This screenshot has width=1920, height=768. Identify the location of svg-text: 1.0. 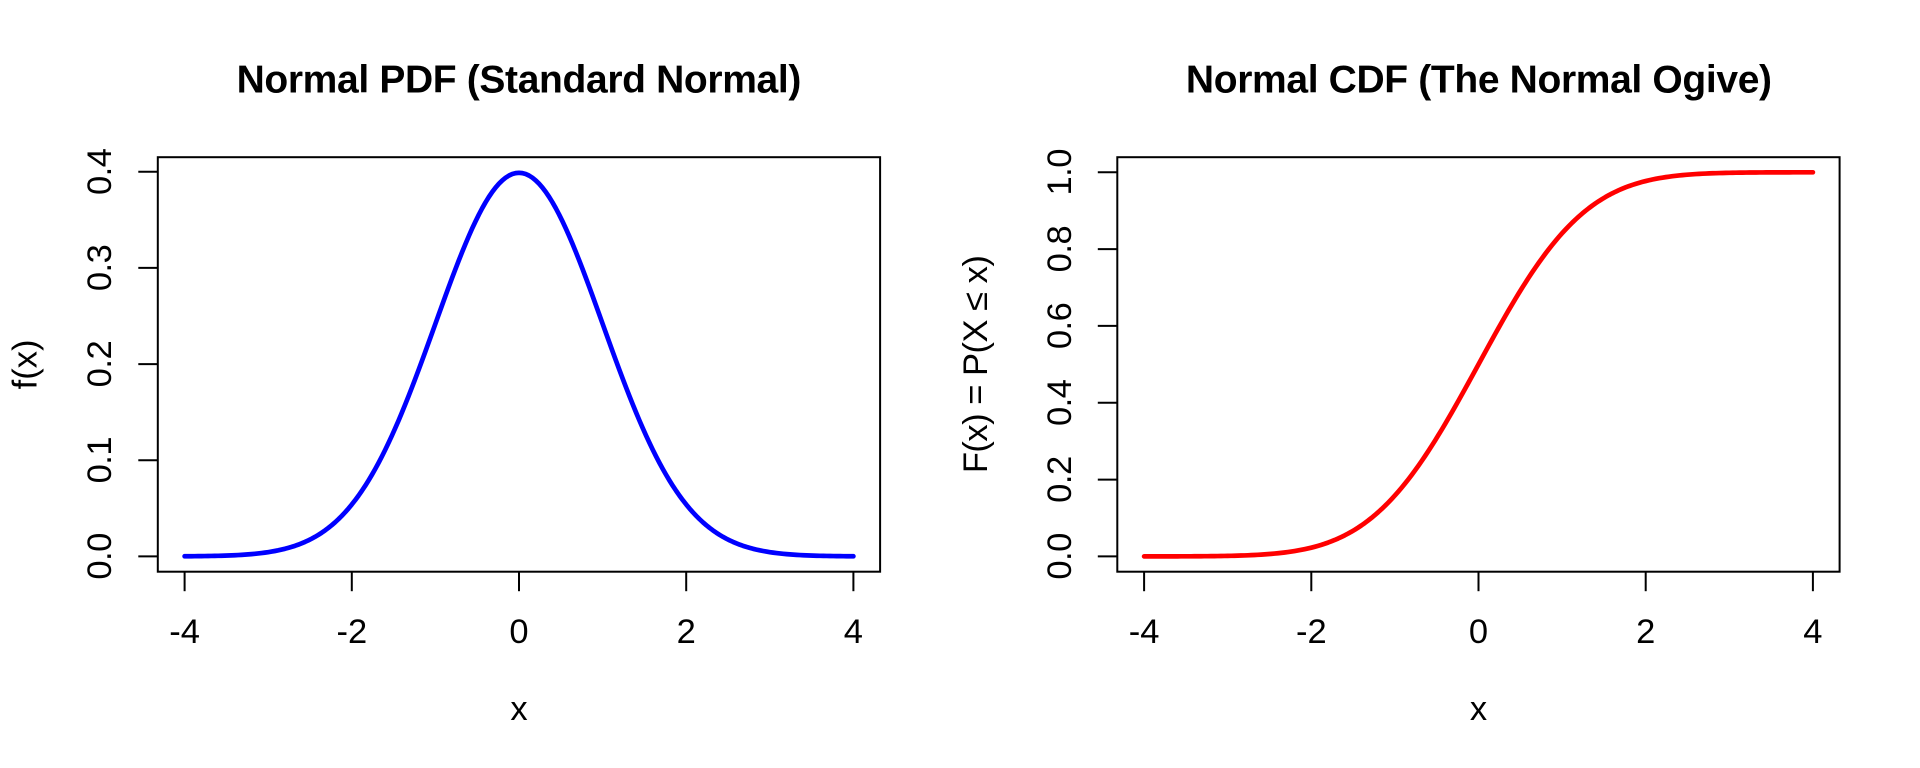
(1060, 172).